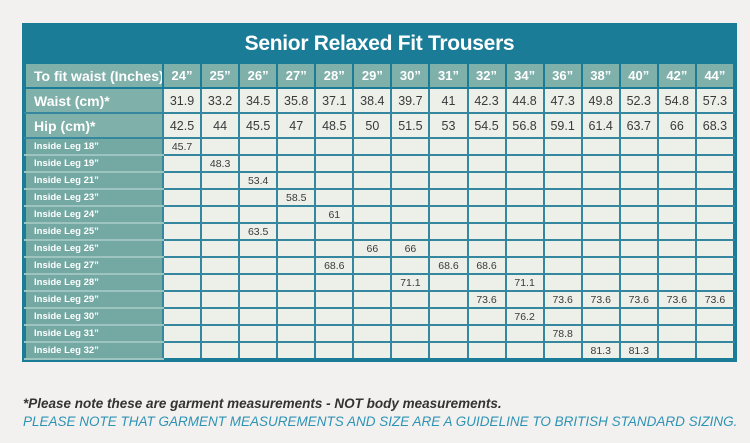 Image resolution: width=750 pixels, height=443 pixels. What do you see at coordinates (372, 125) in the screenshot?
I see `value-cell: 50` at bounding box center [372, 125].